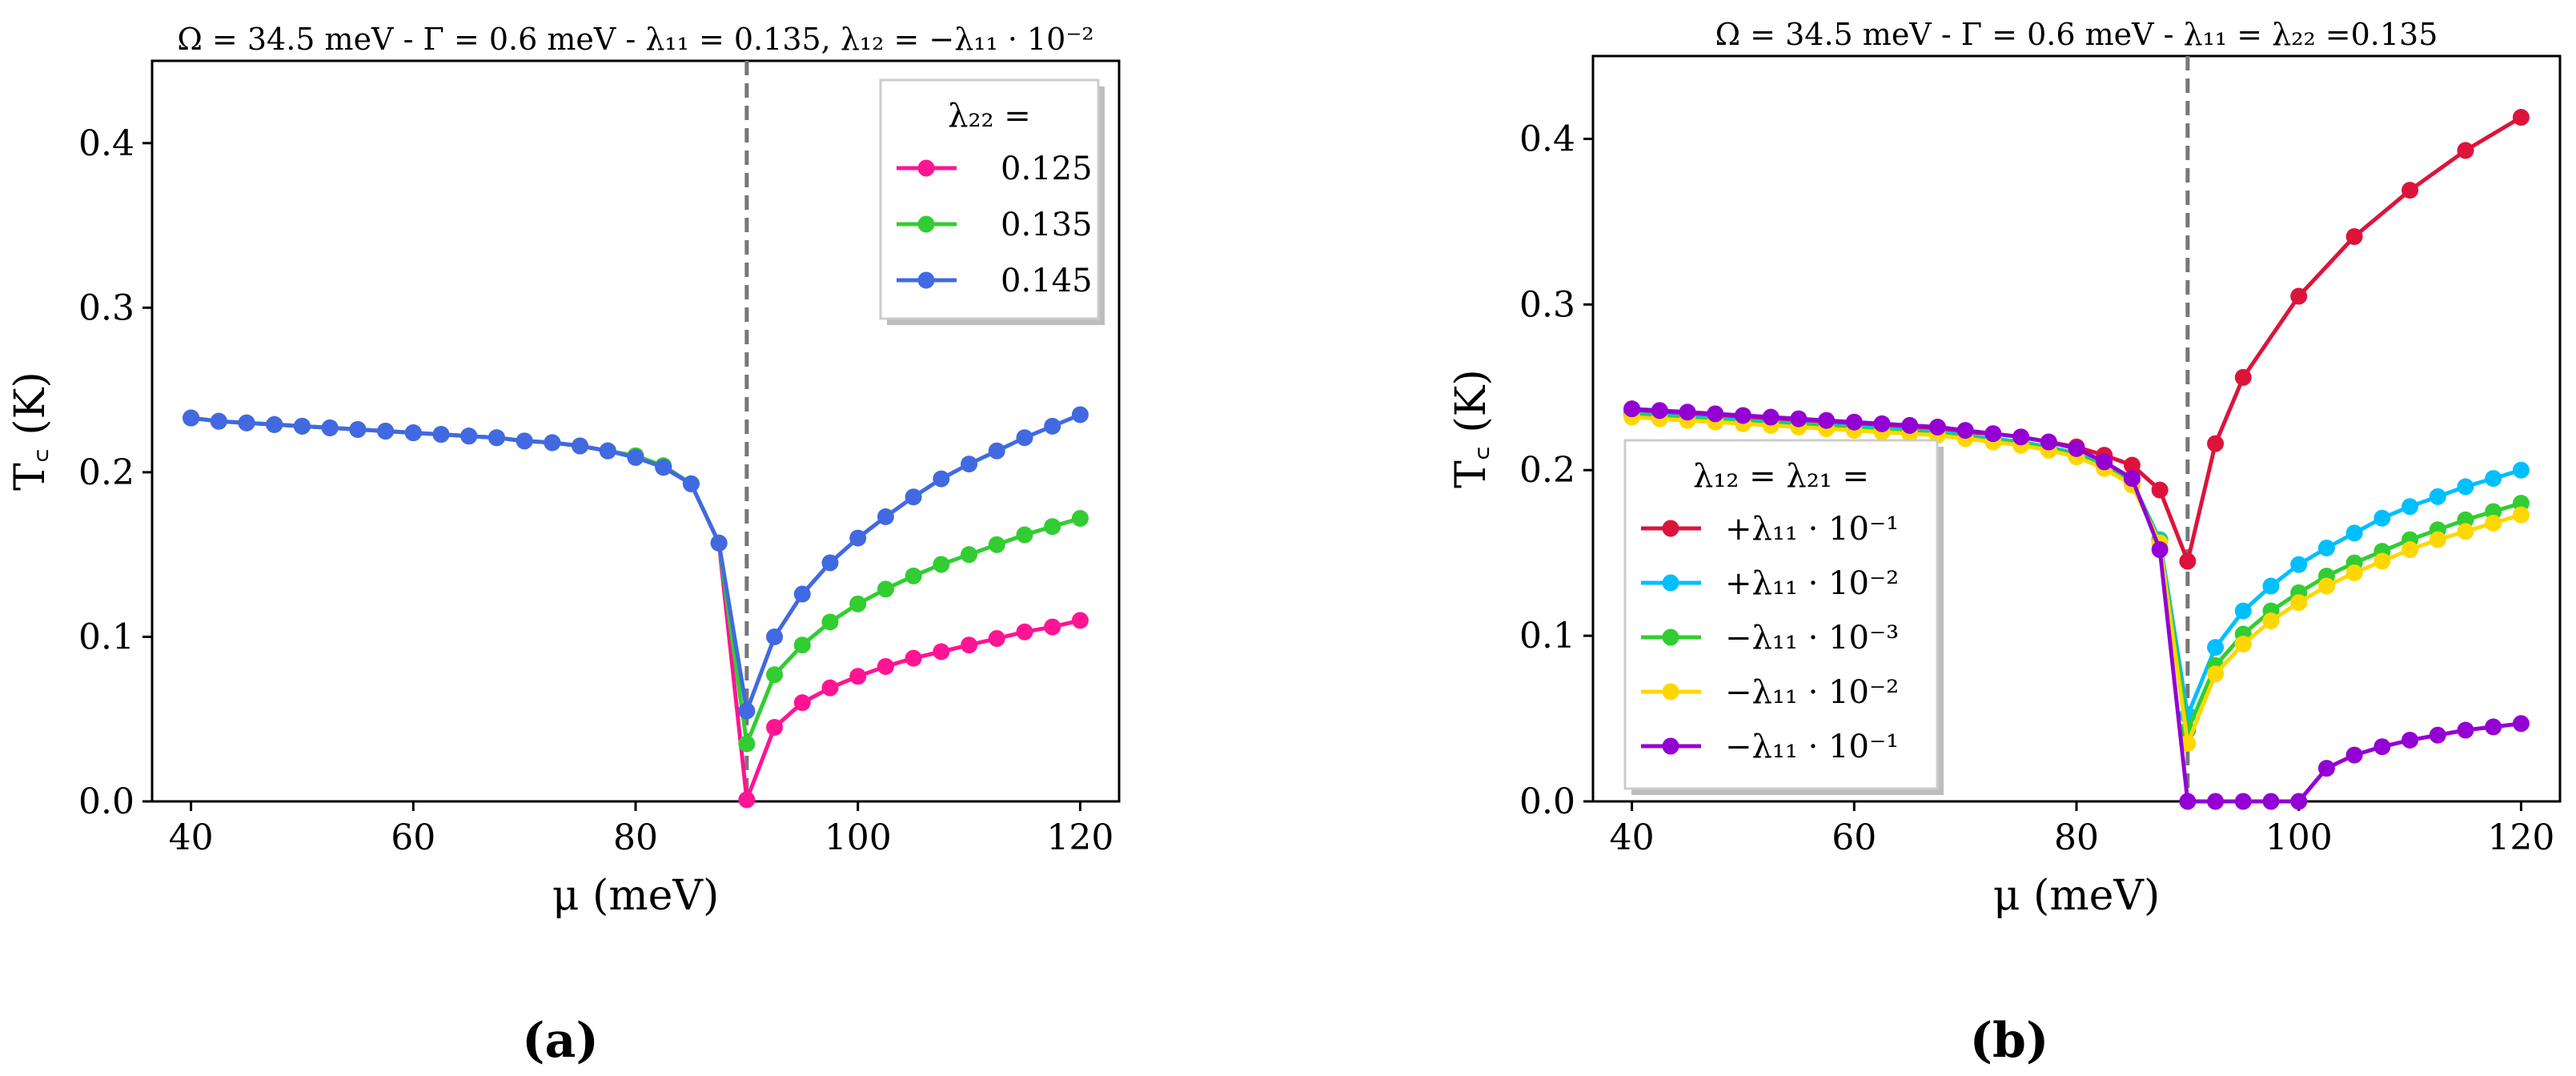  Describe the element at coordinates (1812, 747) in the screenshot. I see `legend-label: −λ₁₁ · 10⁻¹` at that location.